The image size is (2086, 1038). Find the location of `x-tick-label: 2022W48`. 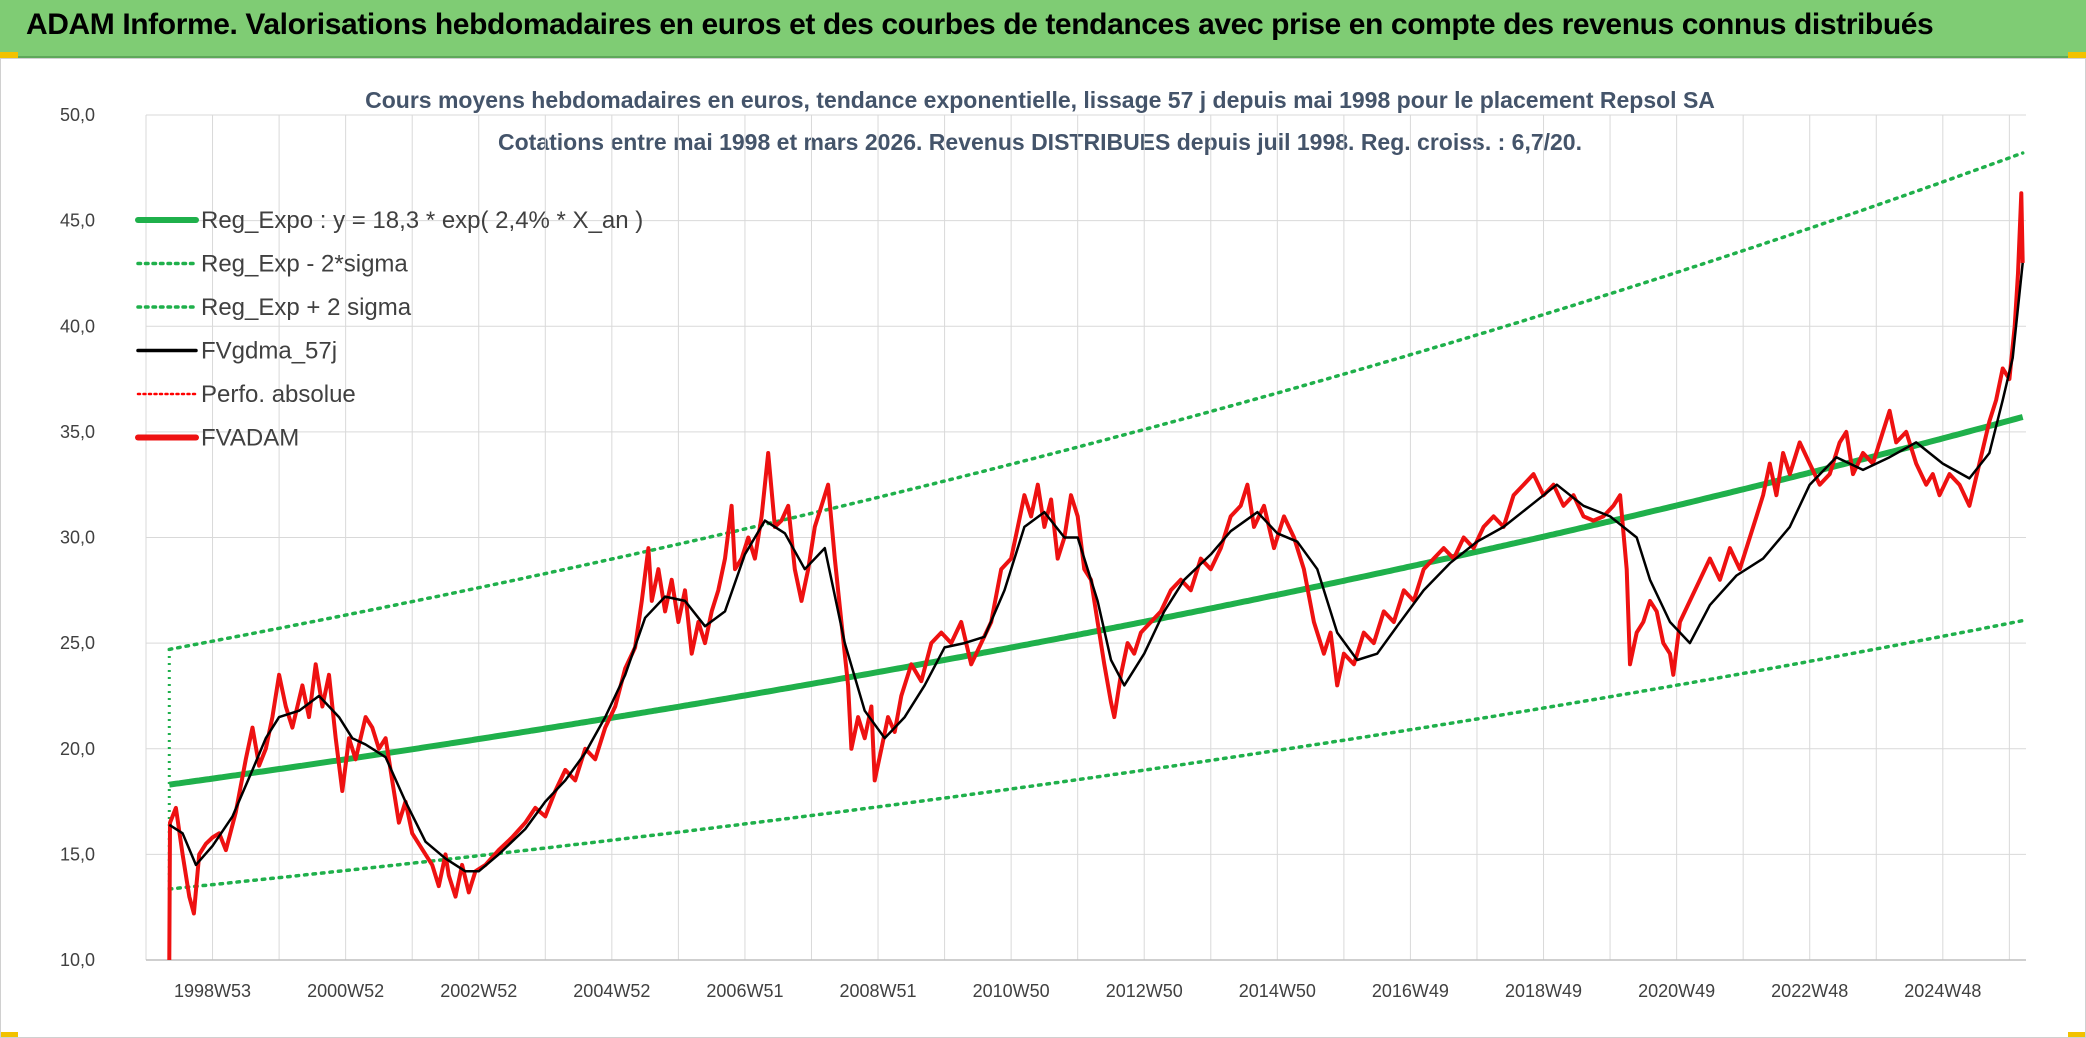

x-tick-label: 2022W48 is located at coordinates (1809, 991).